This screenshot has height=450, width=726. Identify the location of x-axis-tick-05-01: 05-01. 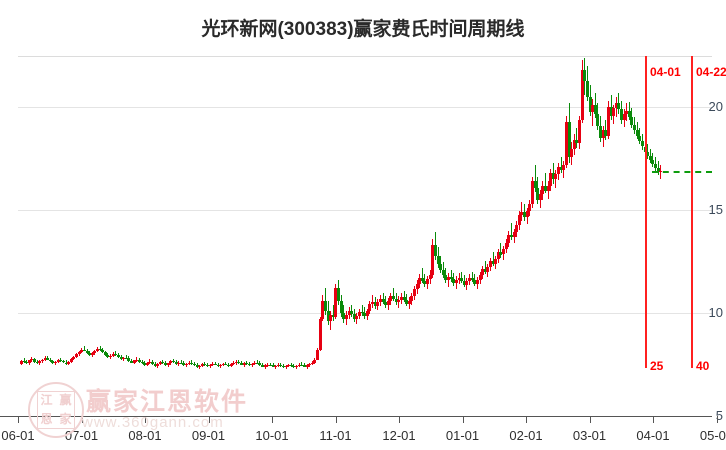
(712, 435).